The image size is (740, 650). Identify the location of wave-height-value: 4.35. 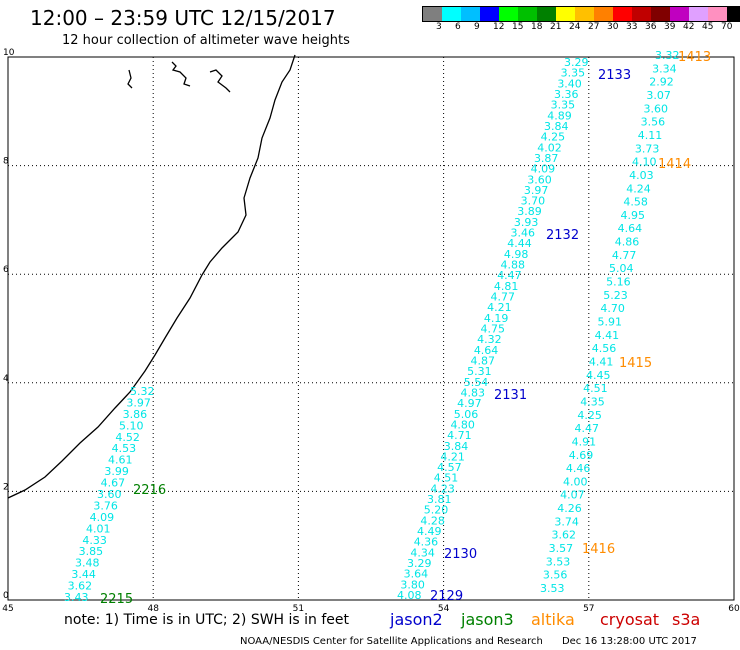
(592, 401).